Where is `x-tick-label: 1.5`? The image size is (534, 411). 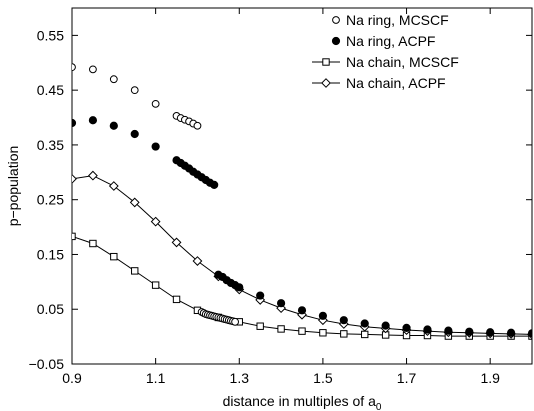
x-tick-label: 1.5 is located at coordinates (323, 378).